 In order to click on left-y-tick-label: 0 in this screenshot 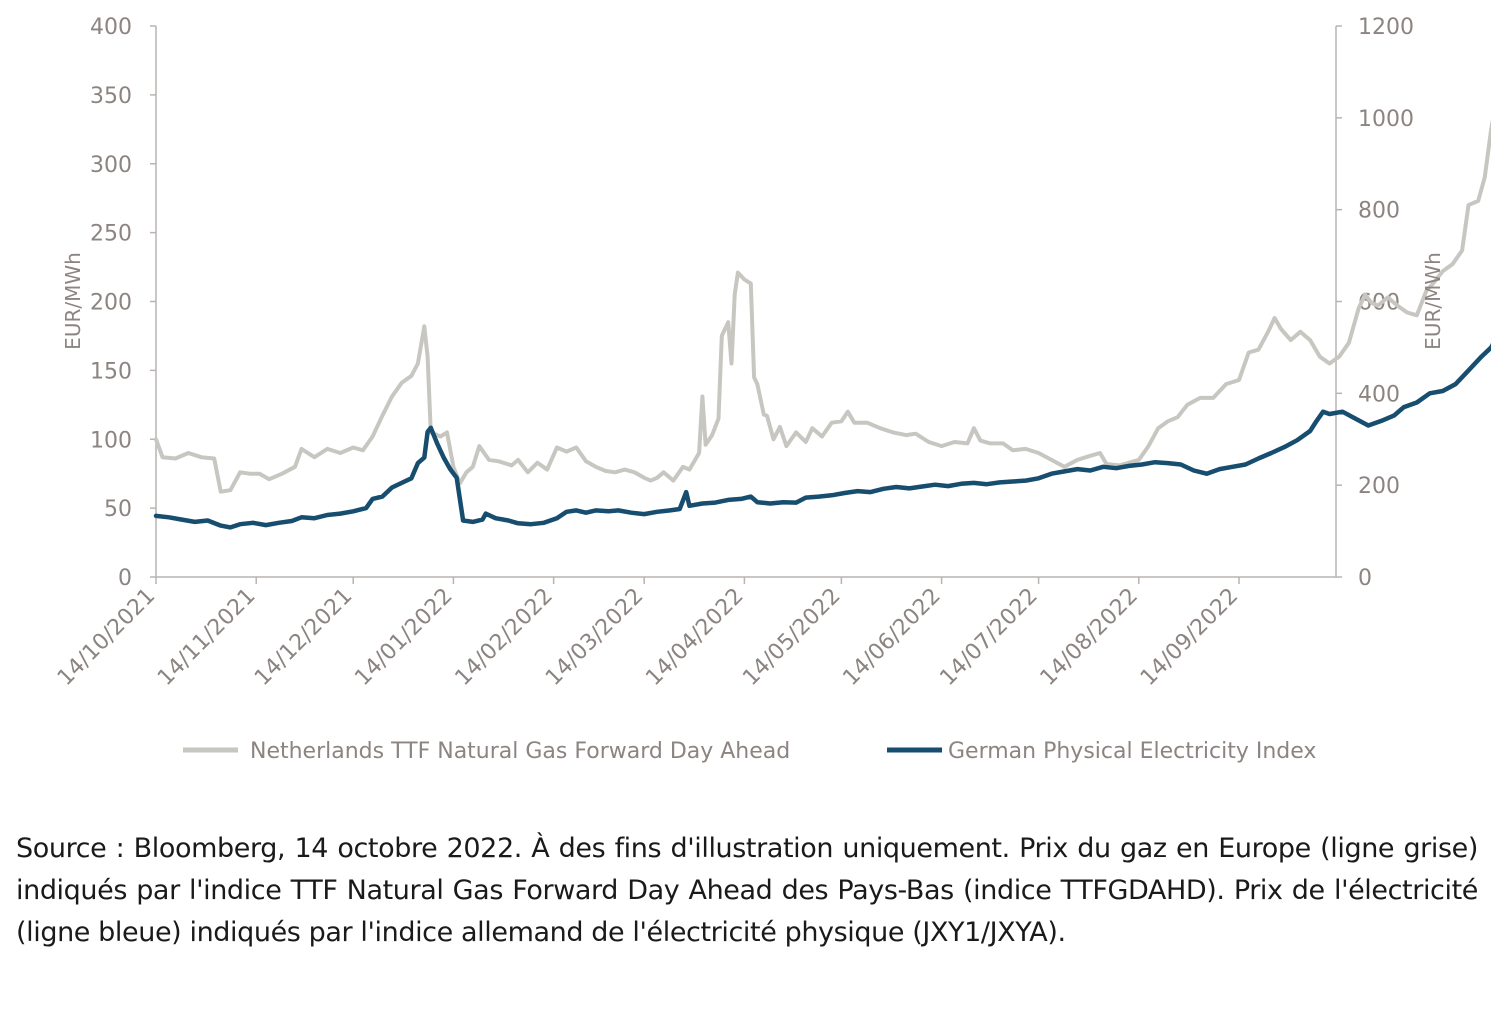, I will do `click(125, 578)`.